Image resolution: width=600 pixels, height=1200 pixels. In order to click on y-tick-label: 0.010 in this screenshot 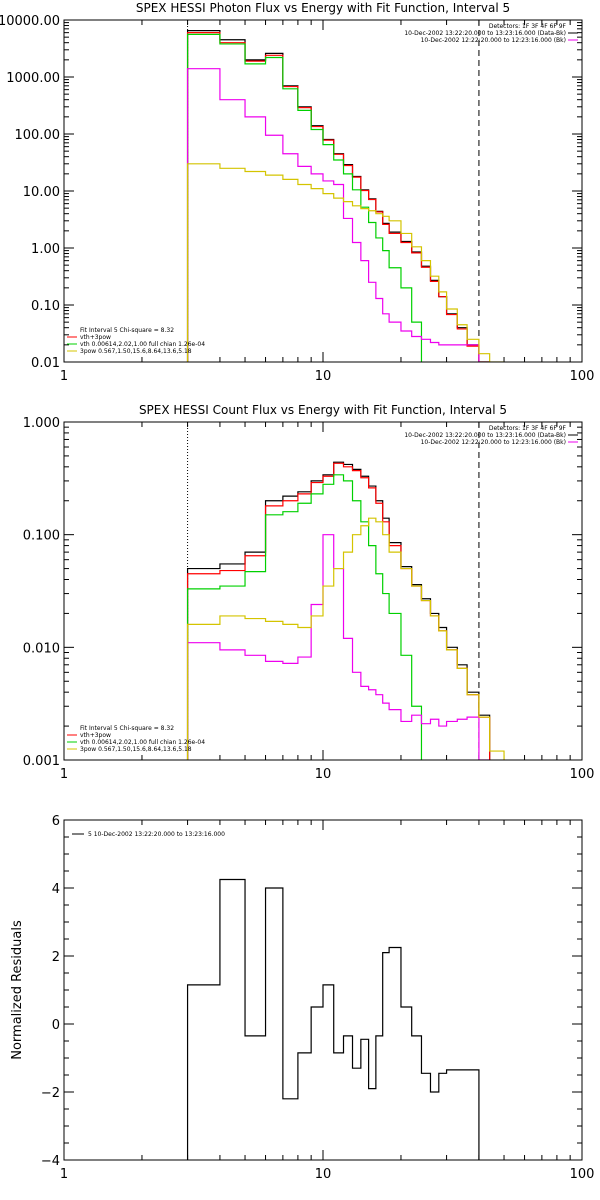, I will do `click(41, 648)`.